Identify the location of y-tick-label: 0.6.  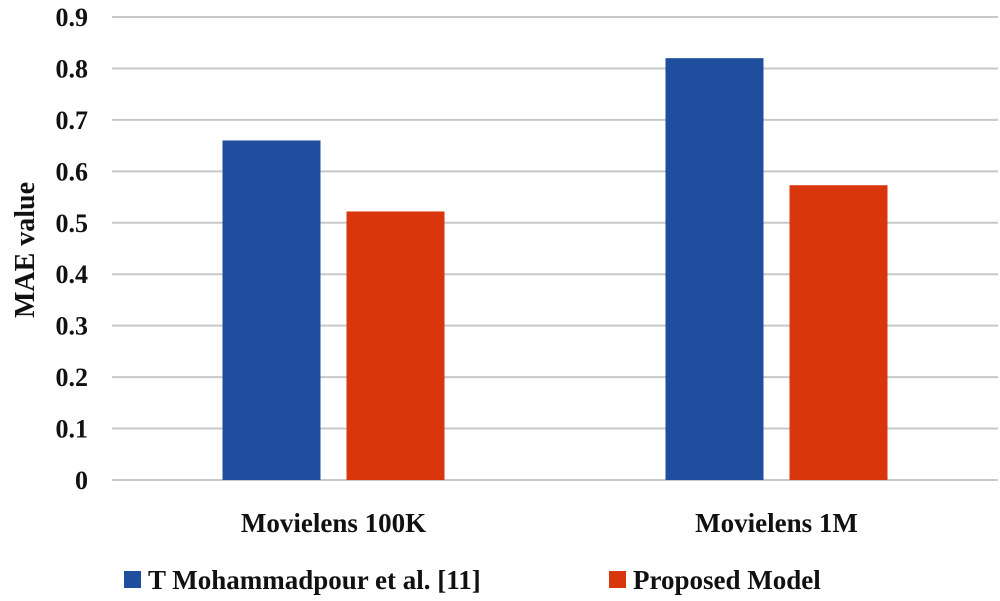
(72, 171).